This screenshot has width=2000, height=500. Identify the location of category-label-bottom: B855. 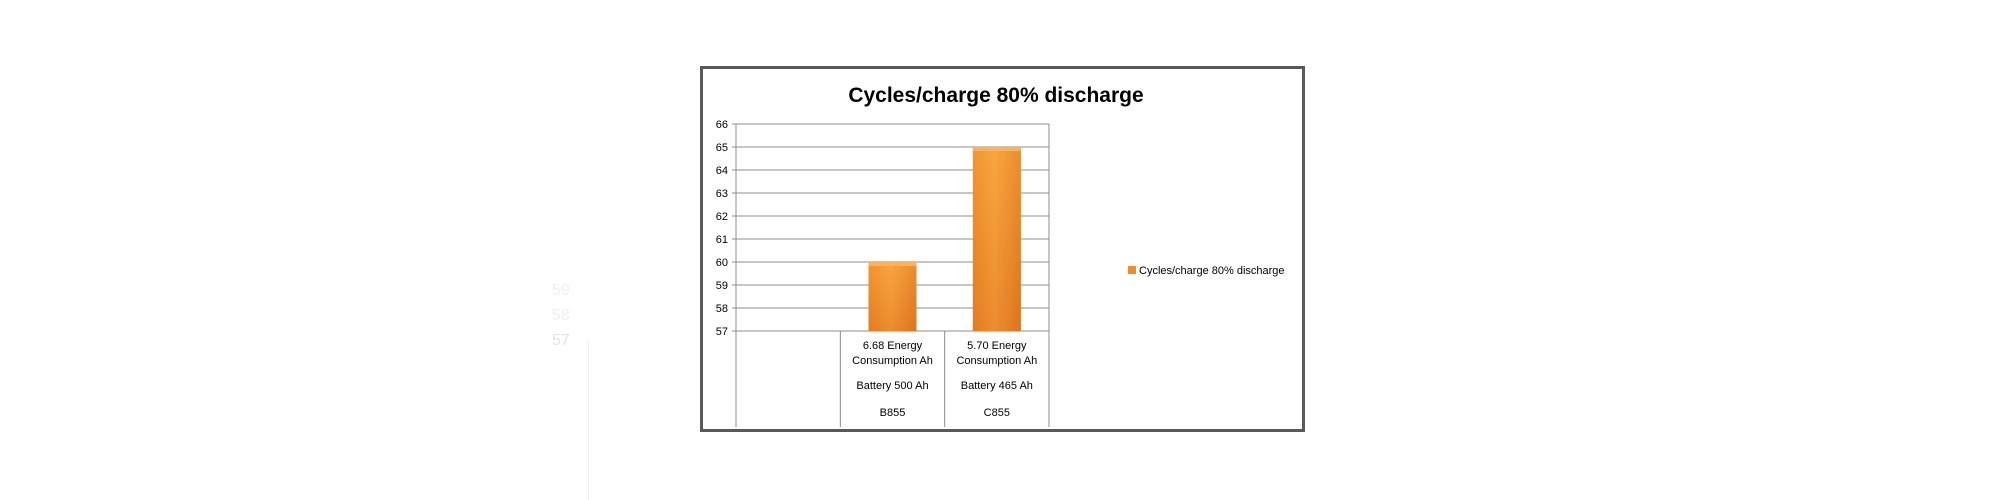
(893, 413).